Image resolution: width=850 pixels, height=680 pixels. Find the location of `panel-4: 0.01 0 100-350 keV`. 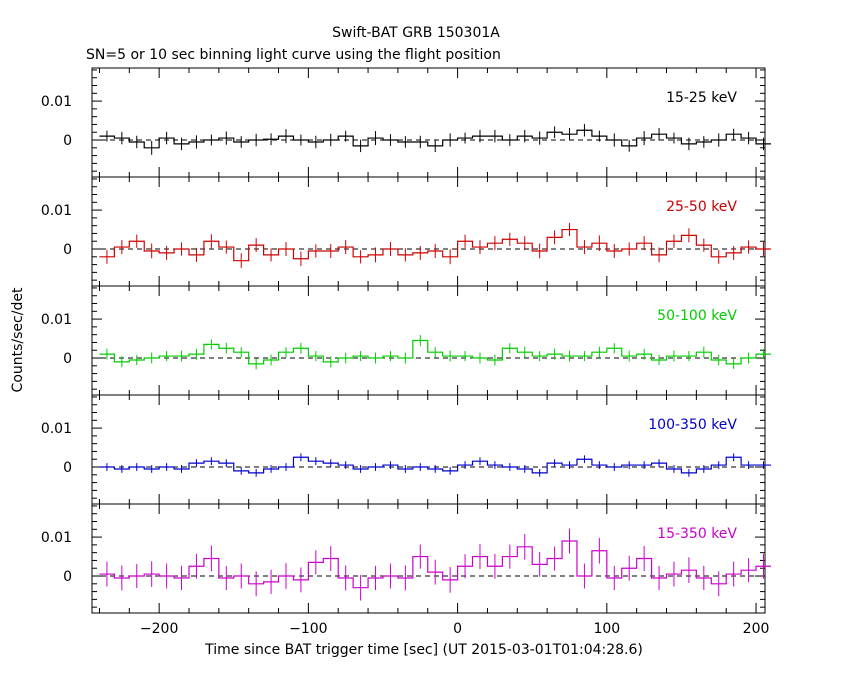

panel-4: 0.01 0 100-350 keV is located at coordinates (406, 449).